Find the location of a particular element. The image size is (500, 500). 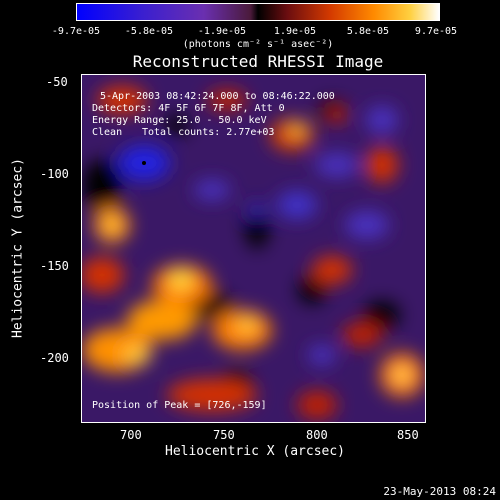

colorbar-tick: 1.9e-05 is located at coordinates (295, 31).